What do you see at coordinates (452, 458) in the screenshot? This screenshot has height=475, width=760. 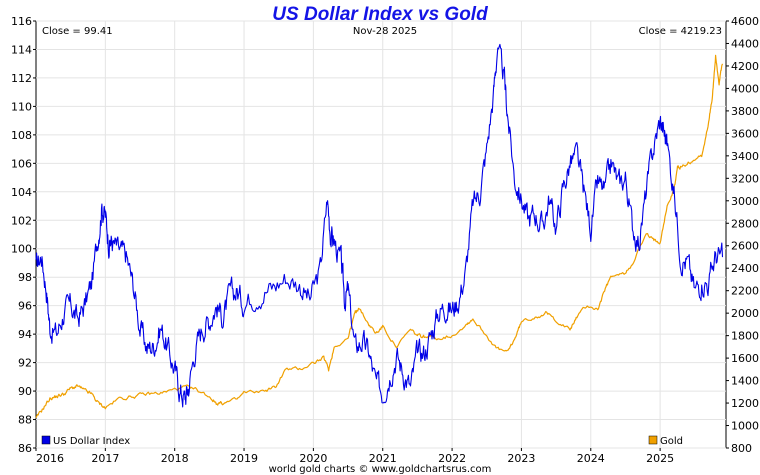 I see `x-tick-label: 2022` at bounding box center [452, 458].